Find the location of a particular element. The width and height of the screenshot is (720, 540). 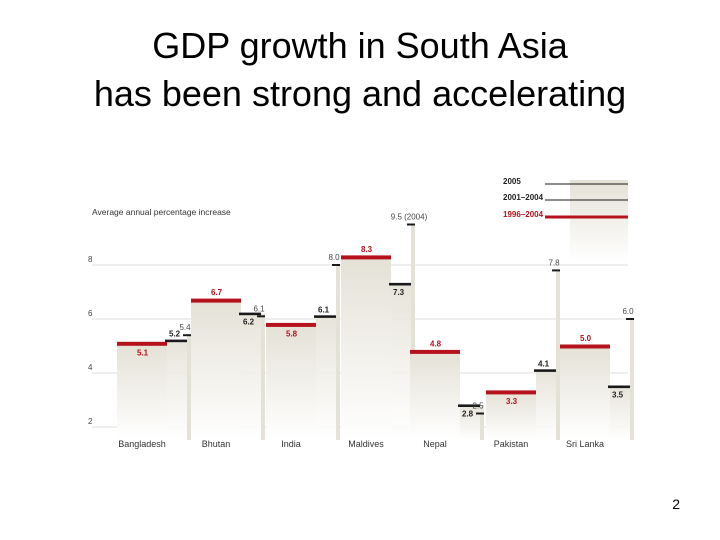

title-line-2: has been strong and accelerating is located at coordinates (360, 93).